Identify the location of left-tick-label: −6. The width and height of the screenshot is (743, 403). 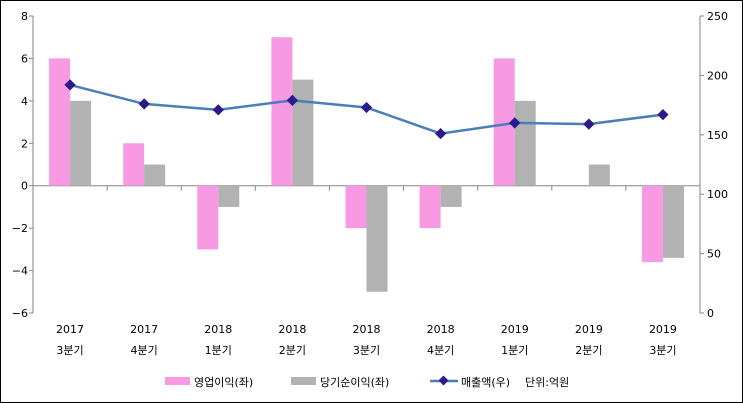
(20, 313).